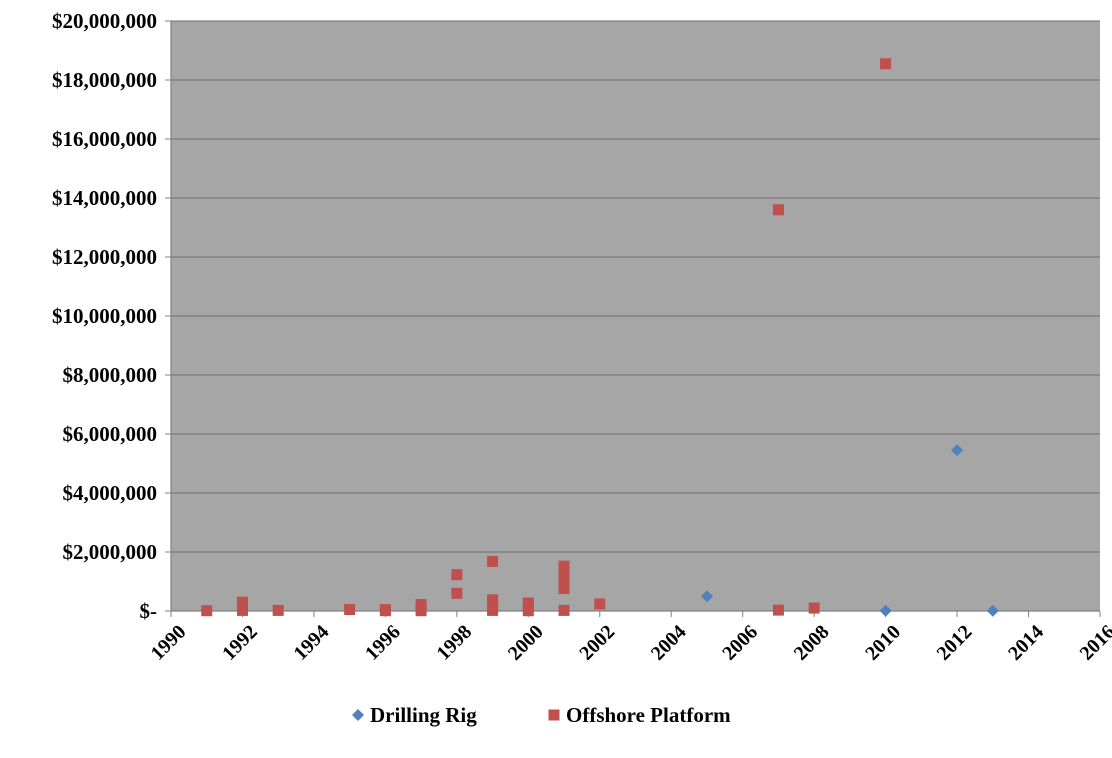  Describe the element at coordinates (1094, 643) in the screenshot. I see `x-tick-label: 2016` at that location.